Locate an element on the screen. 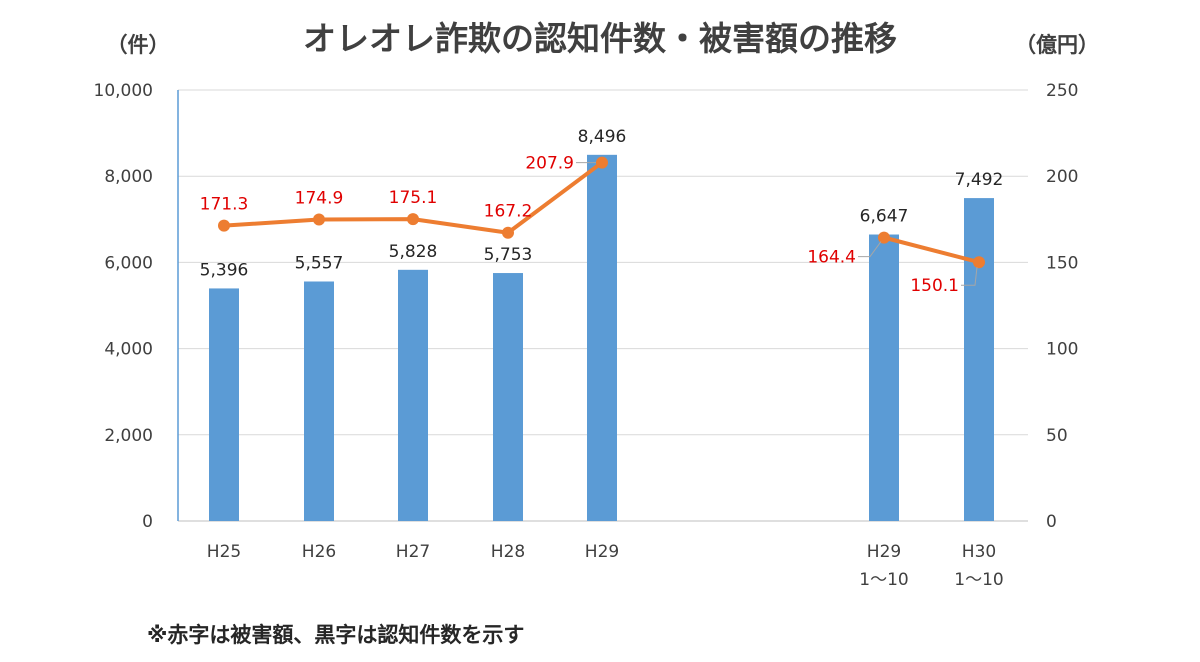 The width and height of the screenshot is (1200, 662). right-axis-tick: 250 is located at coordinates (1062, 91).